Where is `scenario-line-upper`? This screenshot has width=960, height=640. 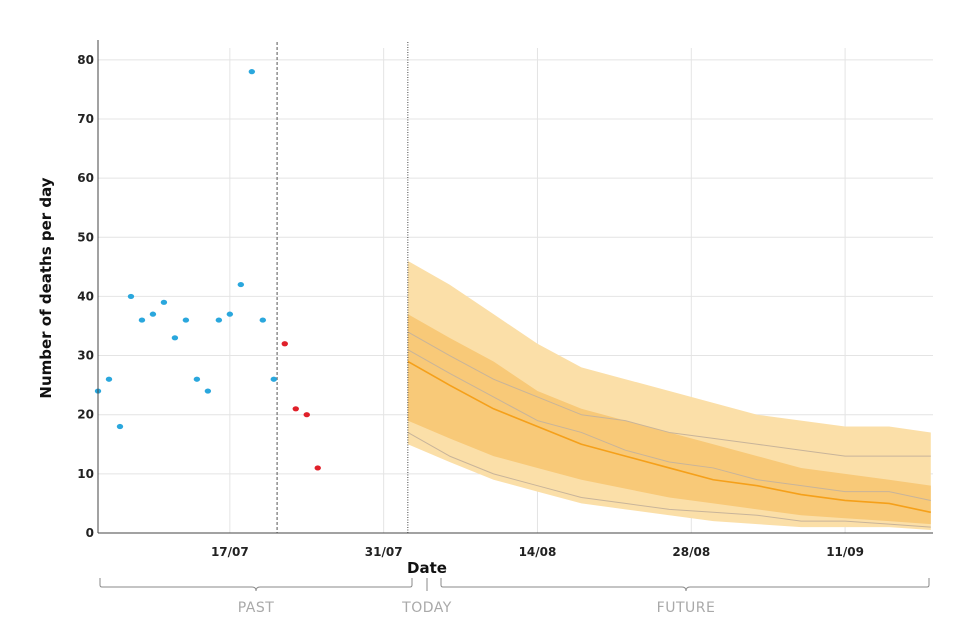 scenario-line-upper is located at coordinates (669, 394).